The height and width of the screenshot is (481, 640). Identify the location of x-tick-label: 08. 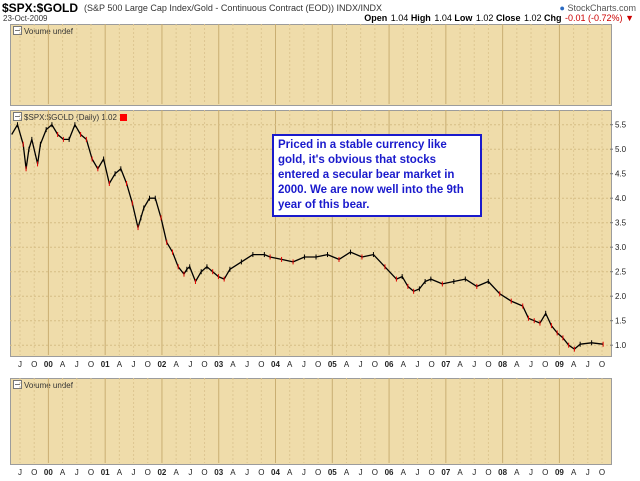
(502, 364).